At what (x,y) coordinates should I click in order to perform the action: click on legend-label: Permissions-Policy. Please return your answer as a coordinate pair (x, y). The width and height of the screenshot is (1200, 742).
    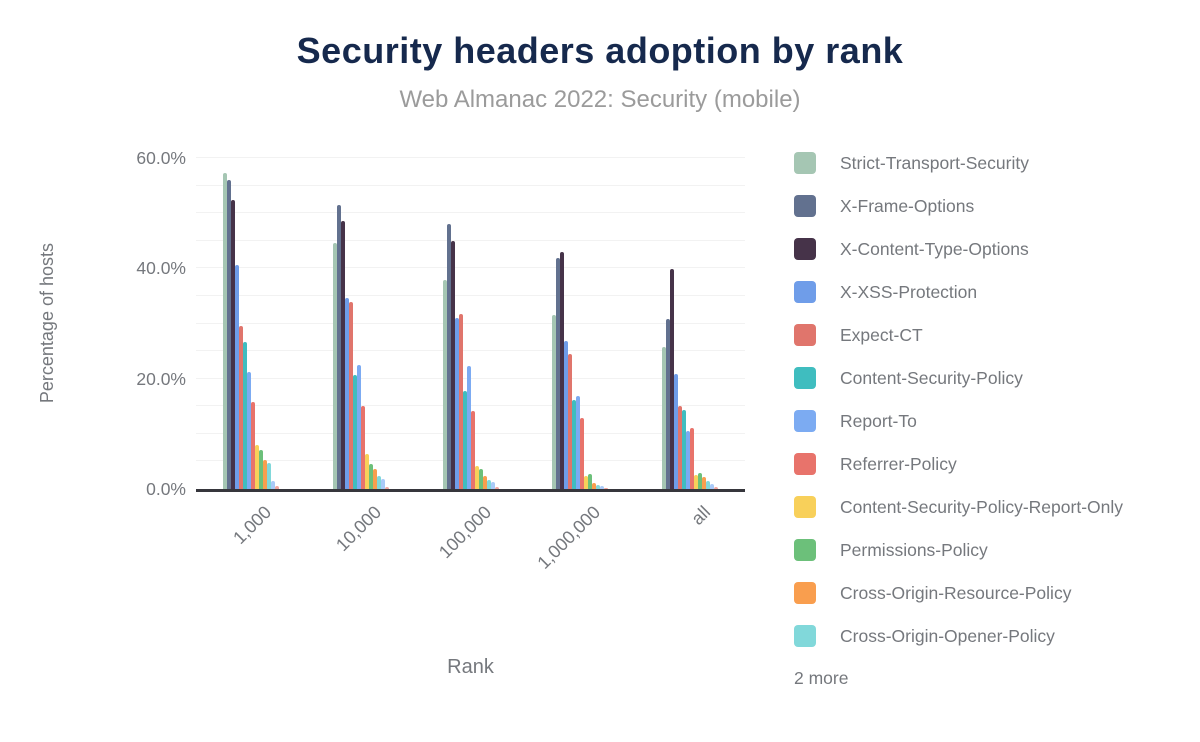
    Looking at the image, I should click on (914, 549).